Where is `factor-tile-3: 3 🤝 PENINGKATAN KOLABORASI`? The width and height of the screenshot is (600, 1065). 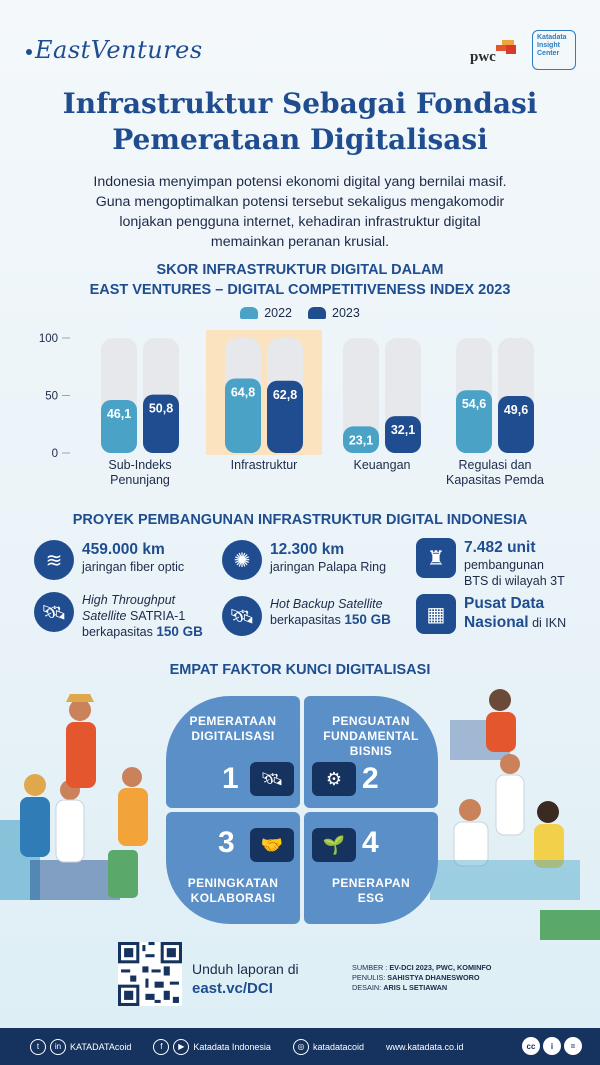
factor-tile-3: 3 🤝 PENINGKATAN KOLABORASI is located at coordinates (233, 868).